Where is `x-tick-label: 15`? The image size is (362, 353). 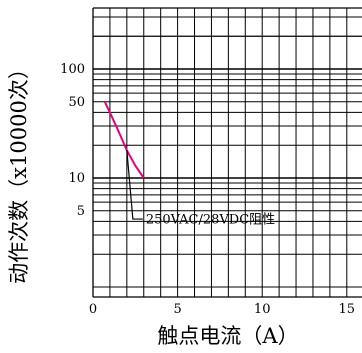 x-tick-label: 15 is located at coordinates (347, 309).